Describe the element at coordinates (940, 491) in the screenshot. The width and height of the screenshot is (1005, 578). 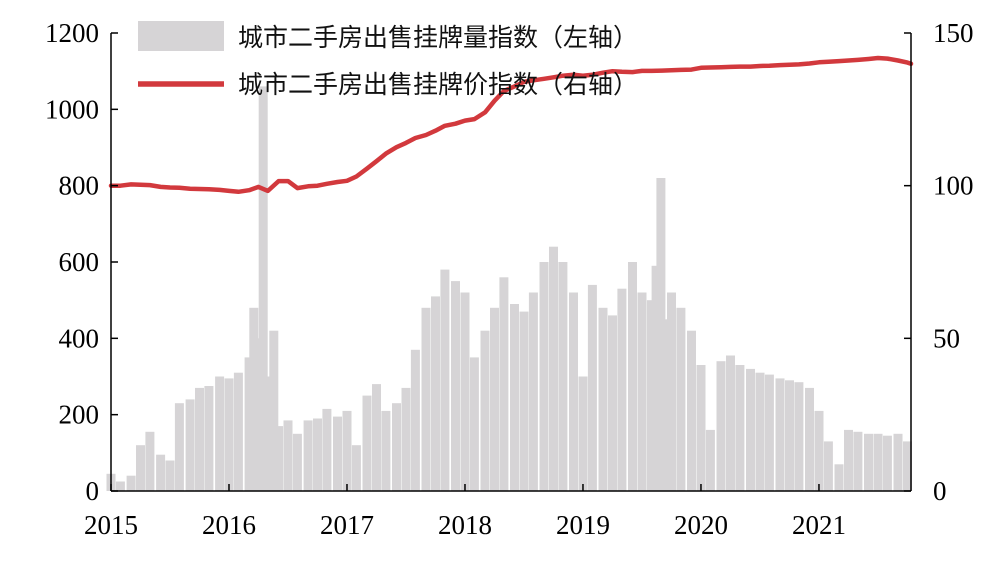
I see `right-tick-label: 0` at that location.